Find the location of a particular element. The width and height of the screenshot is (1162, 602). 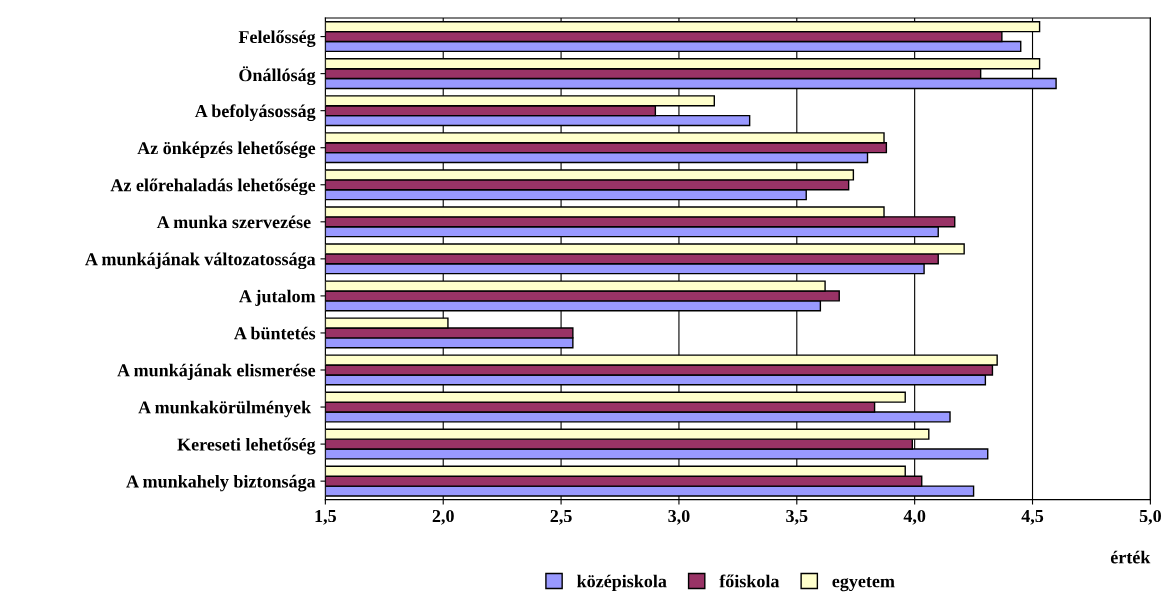

x-tick-label: 1,5 is located at coordinates (325, 517).